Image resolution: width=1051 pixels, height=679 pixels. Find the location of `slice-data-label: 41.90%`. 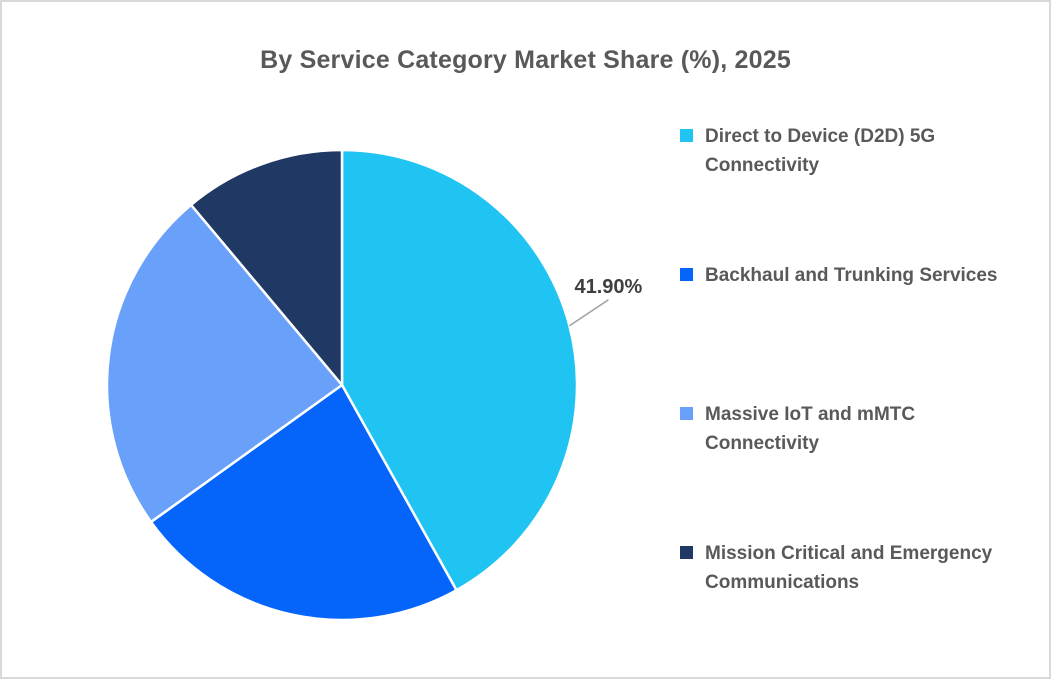

slice-data-label: 41.90% is located at coordinates (608, 287).